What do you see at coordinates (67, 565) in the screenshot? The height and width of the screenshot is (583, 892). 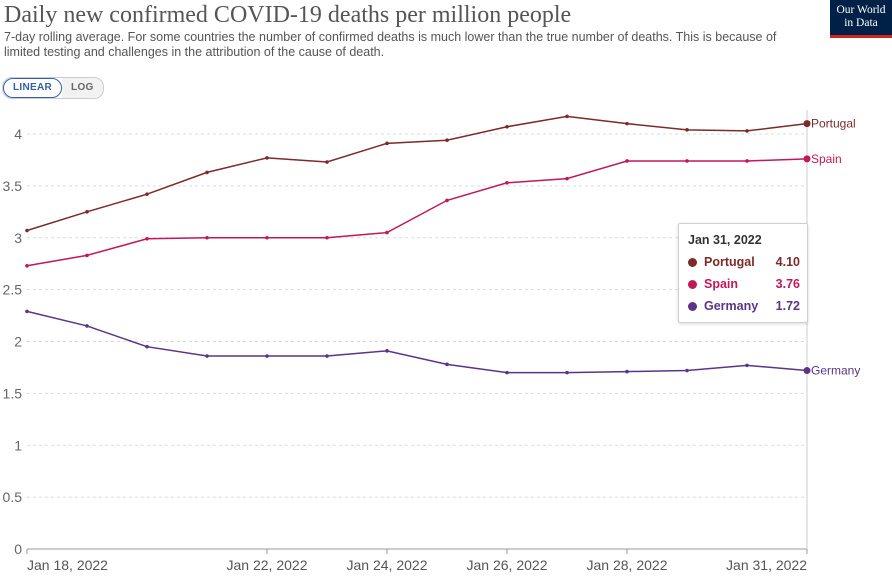 I see `x-tick-label: Jan 18, 2022` at bounding box center [67, 565].